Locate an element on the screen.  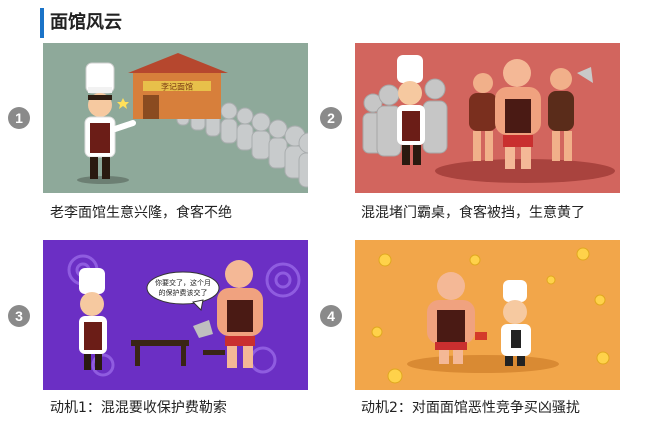
speech-bubble: 你要交了，这个月 的保护费该交了 is located at coordinates (183, 291).